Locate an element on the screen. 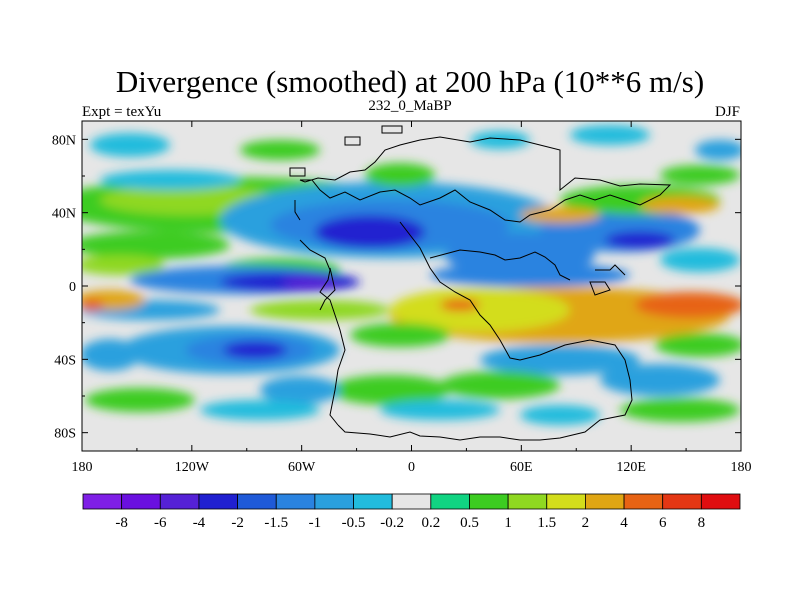  colorbar-label: 1.5 is located at coordinates (546, 523).